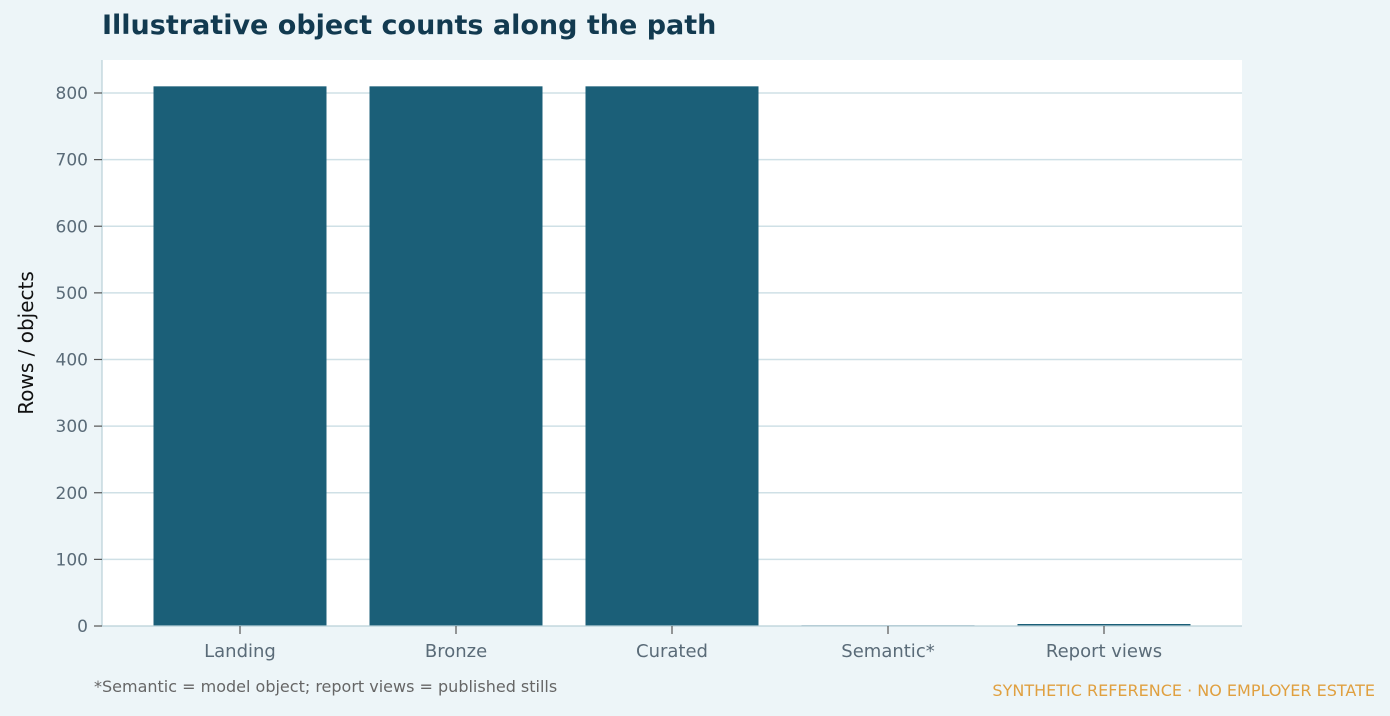  I want to click on bar-landing, so click(240, 356).